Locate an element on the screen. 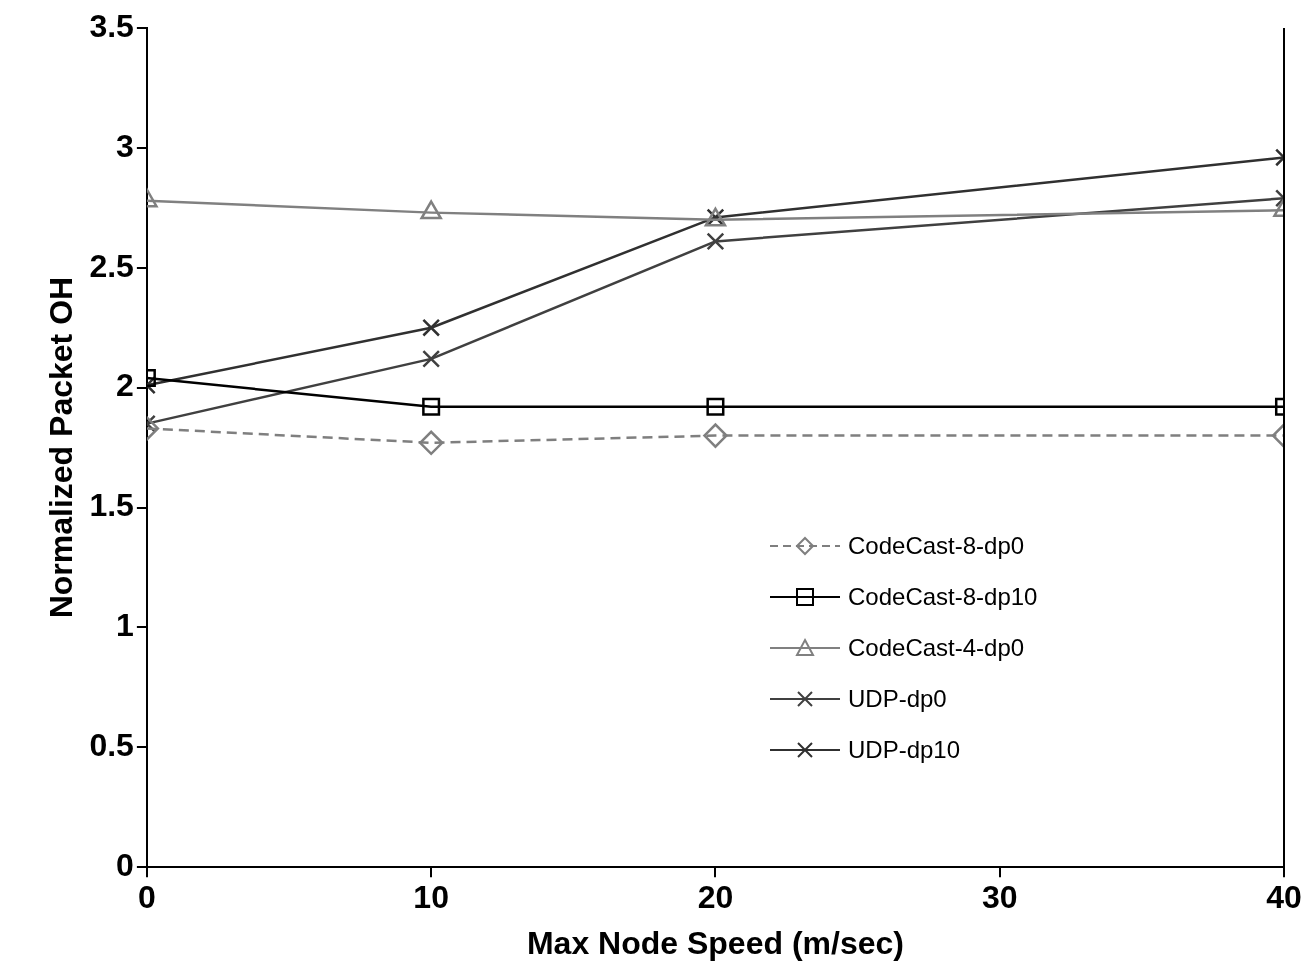 Image resolution: width=1312 pixels, height=973 pixels. y-tick-label: 0.5 is located at coordinates (111, 745).